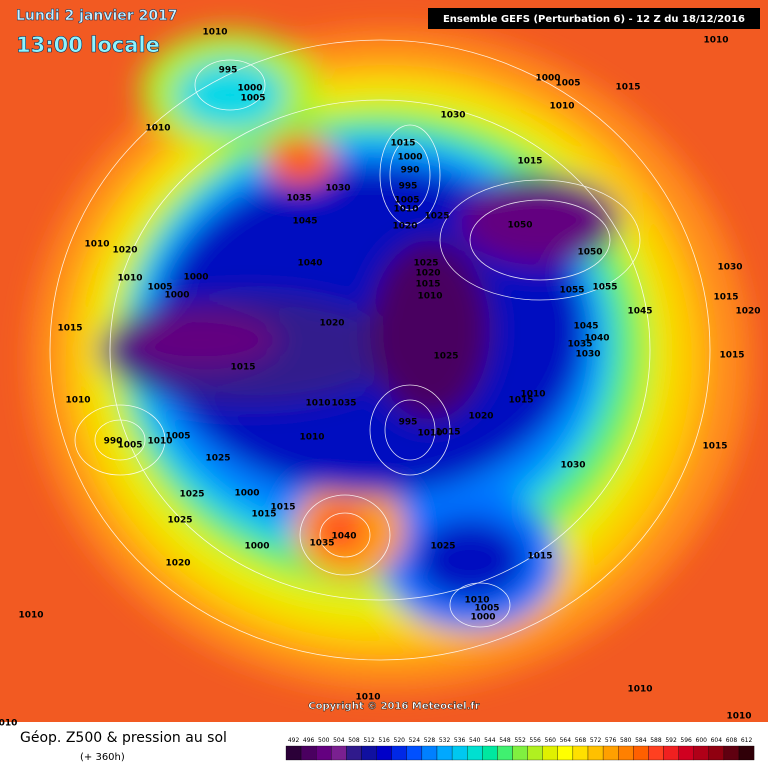 This screenshot has width=768, height=768. Describe the element at coordinates (717, 740) in the screenshot. I see `legend-label: 604` at that location.